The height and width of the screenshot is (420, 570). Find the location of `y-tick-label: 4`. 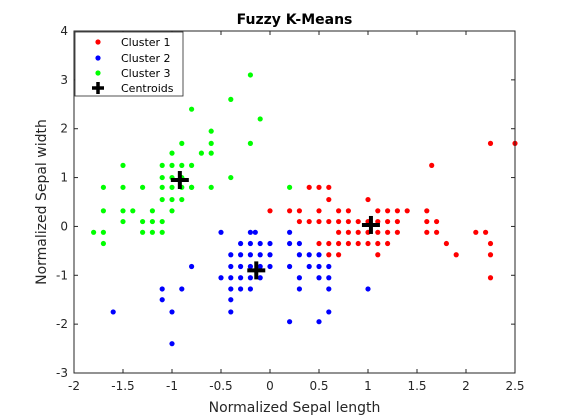

y-tick-label: 4 is located at coordinates (64, 31).